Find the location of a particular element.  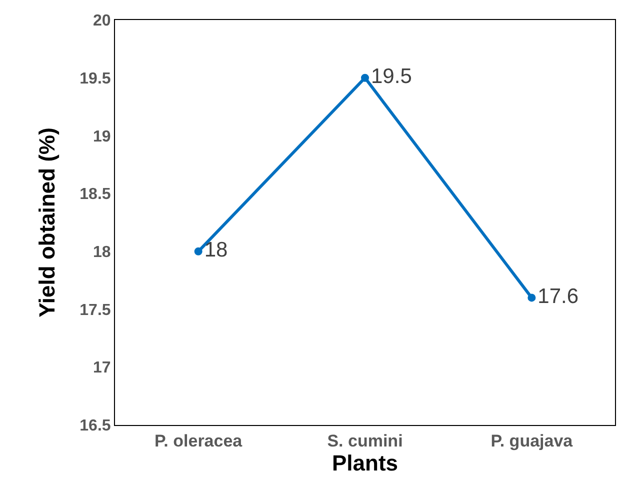

data-label: 18 is located at coordinates (216, 250).